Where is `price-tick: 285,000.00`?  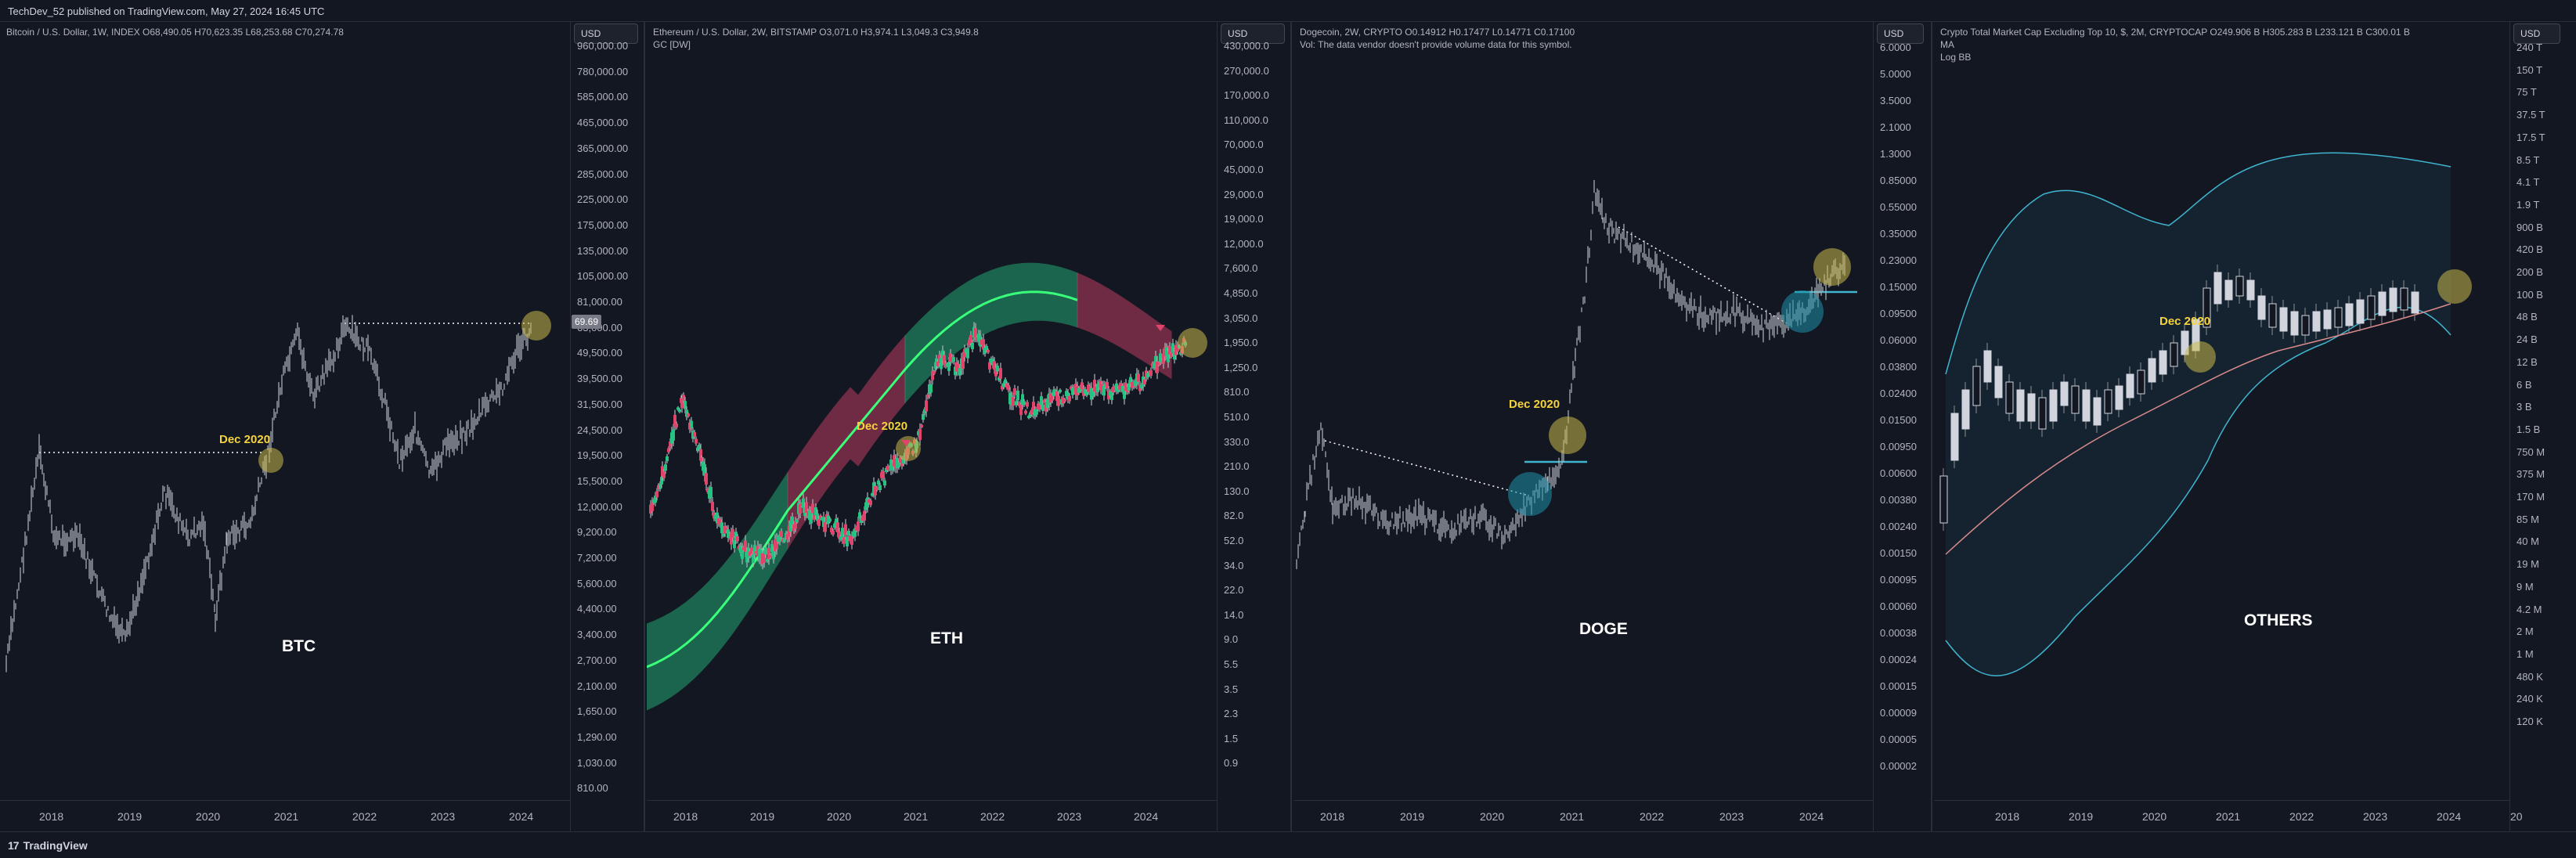
price-tick: 285,000.00 is located at coordinates (603, 174).